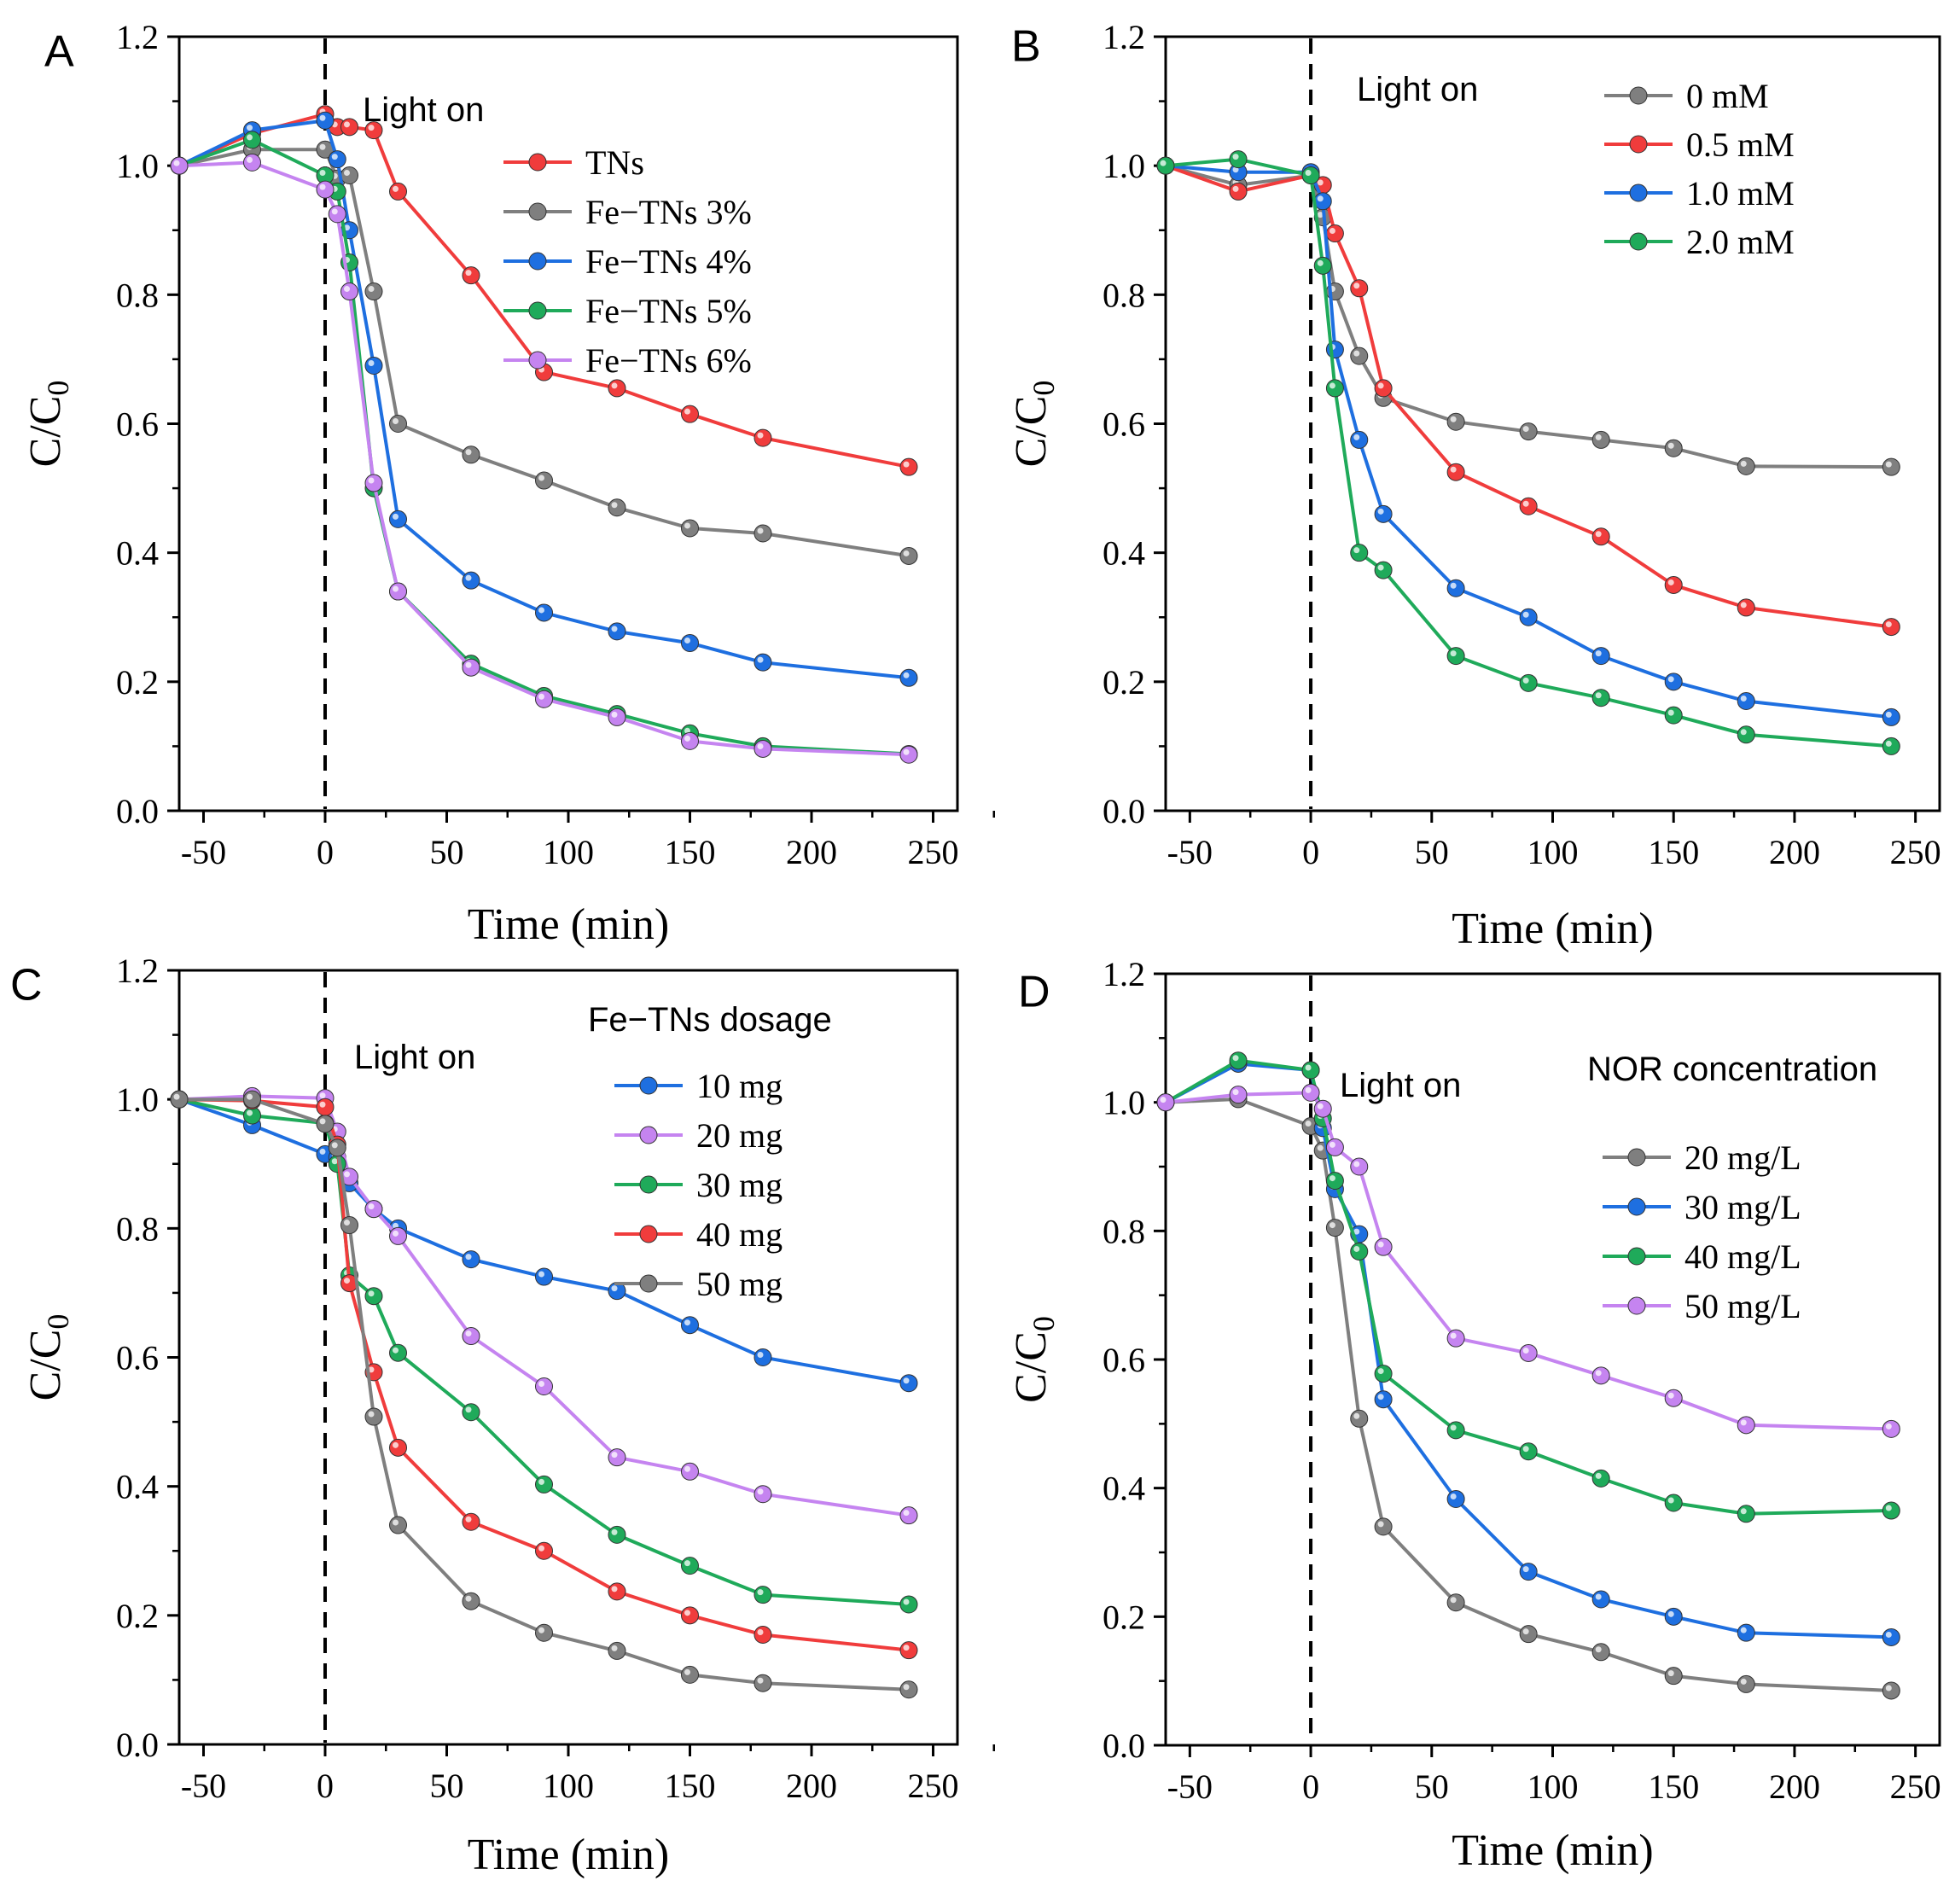  What do you see at coordinates (739, 1284) in the screenshot?
I see `legend-label: 50 mg` at bounding box center [739, 1284].